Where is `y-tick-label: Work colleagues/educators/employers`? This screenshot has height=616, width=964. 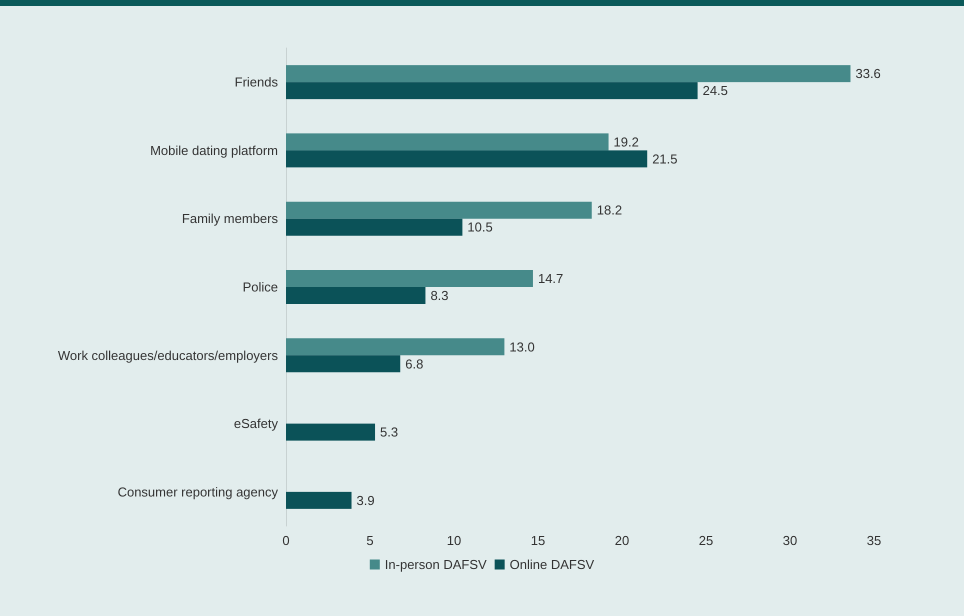 y-tick-label: Work colleagues/educators/employers is located at coordinates (168, 355).